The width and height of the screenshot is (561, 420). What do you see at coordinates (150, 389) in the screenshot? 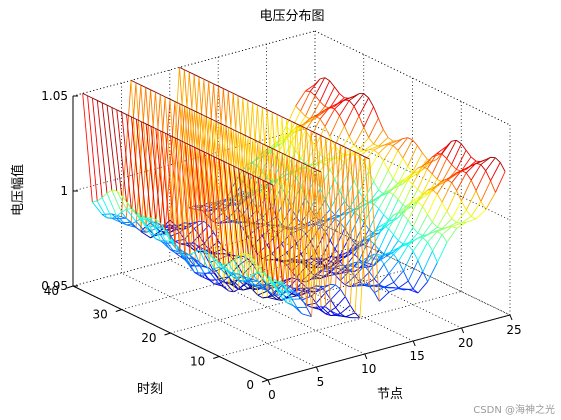
I see `y-axis-label: 时刻` at bounding box center [150, 389].